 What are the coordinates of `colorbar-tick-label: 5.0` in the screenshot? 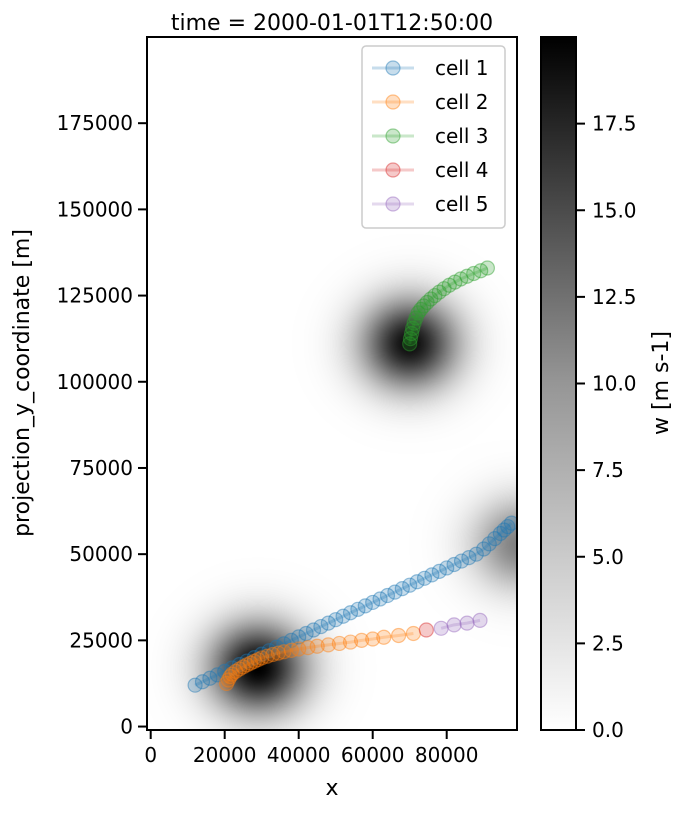 It's located at (608, 557).